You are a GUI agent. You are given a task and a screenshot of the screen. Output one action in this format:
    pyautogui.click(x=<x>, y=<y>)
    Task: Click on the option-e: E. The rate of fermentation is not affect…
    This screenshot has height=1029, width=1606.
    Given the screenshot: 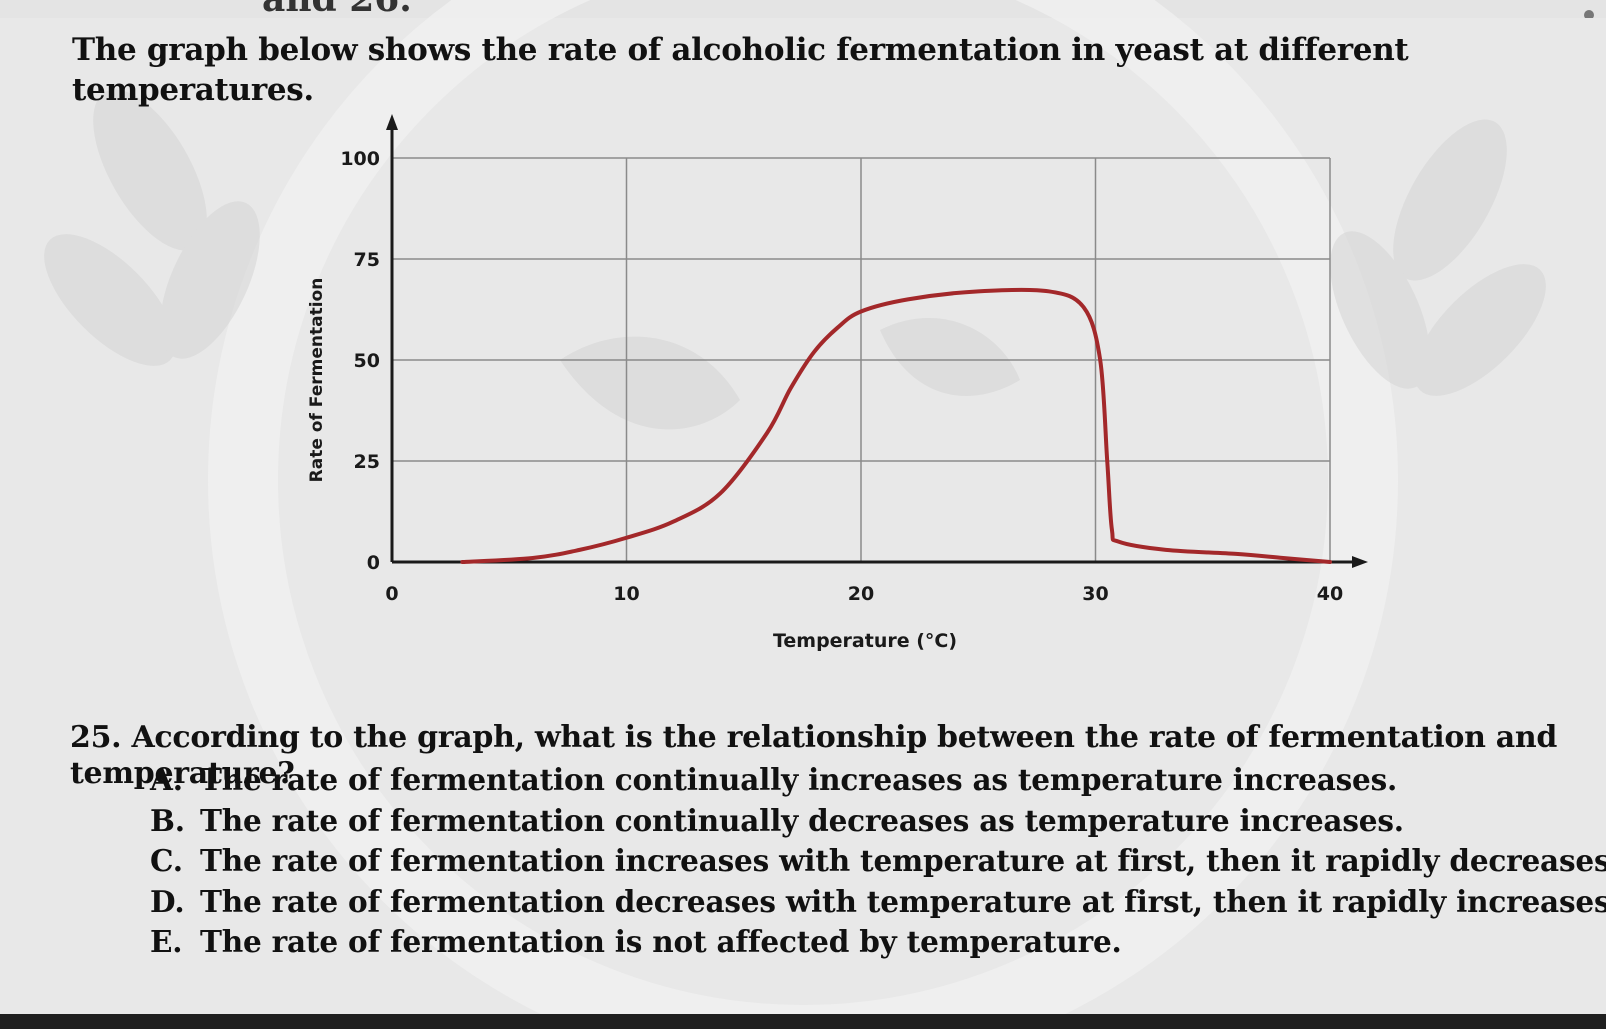 What is the action you would take?
    pyautogui.click(x=850, y=942)
    